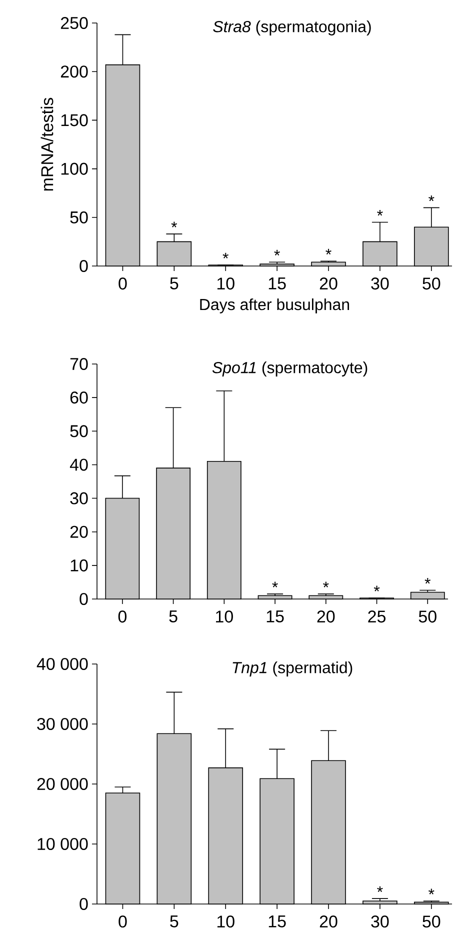  I want to click on y-tick-label: 100, so click(74, 168).